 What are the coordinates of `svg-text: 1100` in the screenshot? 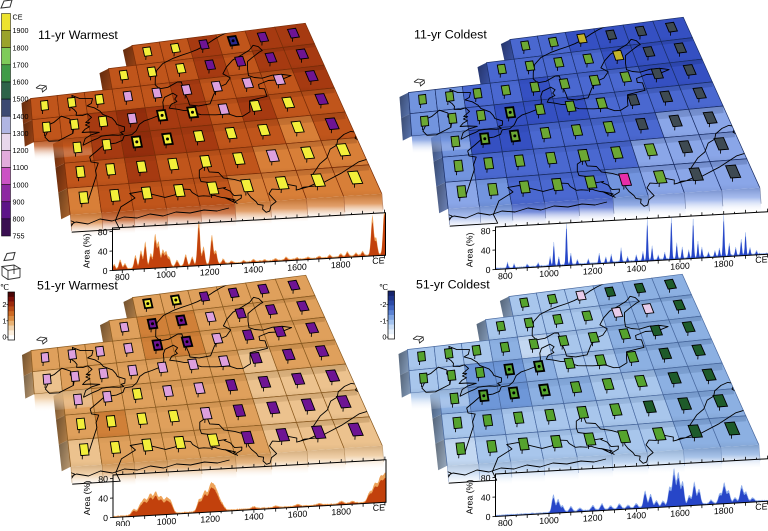 It's located at (20, 167).